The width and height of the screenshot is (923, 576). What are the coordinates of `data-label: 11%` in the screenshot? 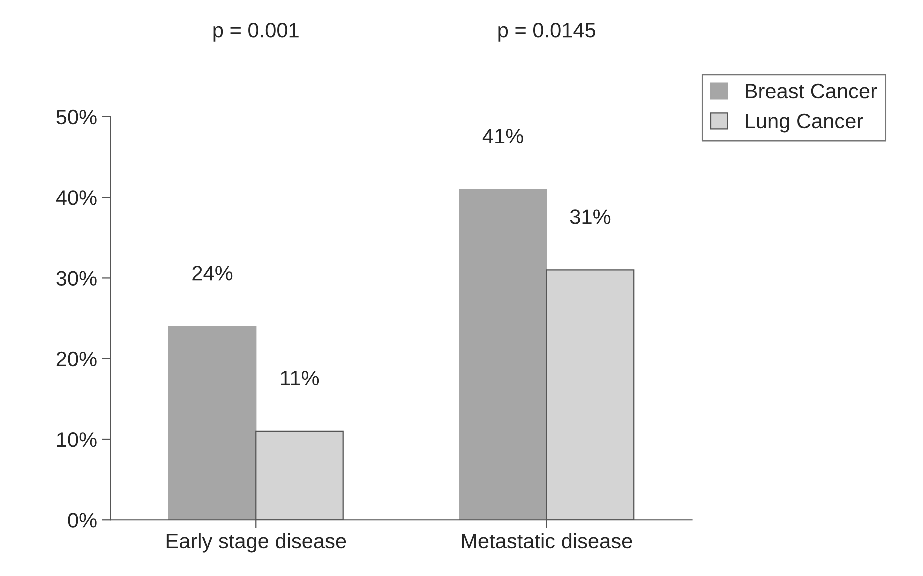 It's located at (300, 378).